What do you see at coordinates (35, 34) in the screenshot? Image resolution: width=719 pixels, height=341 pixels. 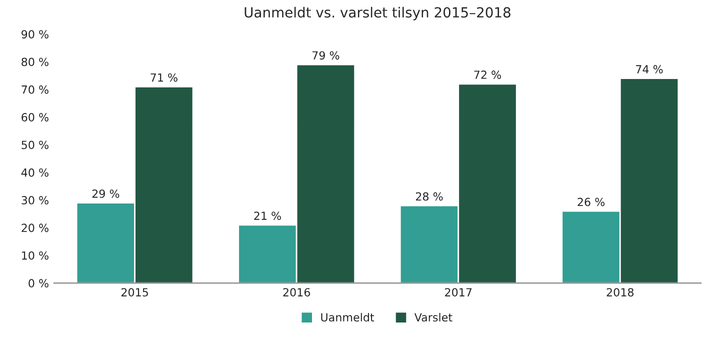 I see `y-tick-label: 90 %` at bounding box center [35, 34].